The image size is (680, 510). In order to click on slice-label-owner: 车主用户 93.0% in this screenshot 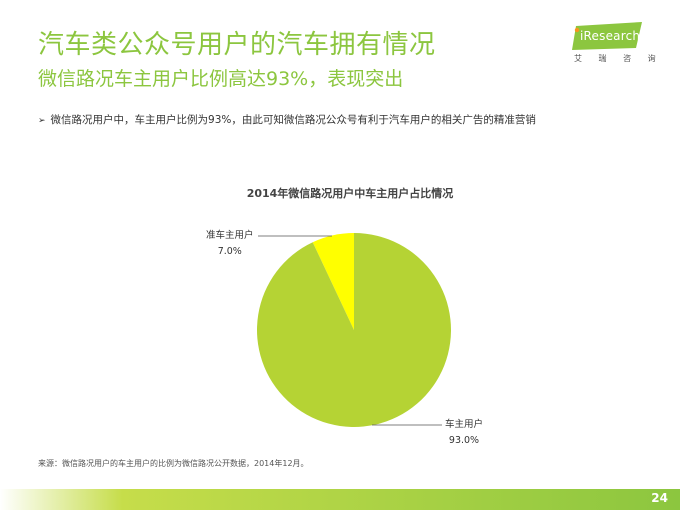, I will do `click(464, 431)`.